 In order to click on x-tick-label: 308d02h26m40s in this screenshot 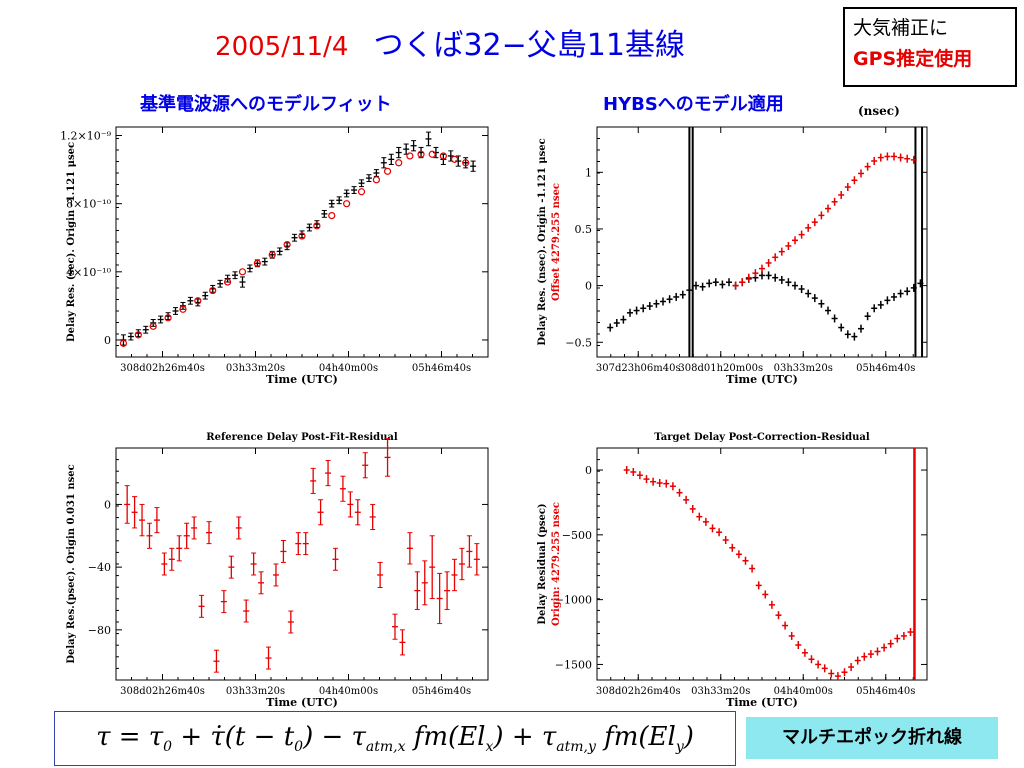, I will do `click(162, 368)`.